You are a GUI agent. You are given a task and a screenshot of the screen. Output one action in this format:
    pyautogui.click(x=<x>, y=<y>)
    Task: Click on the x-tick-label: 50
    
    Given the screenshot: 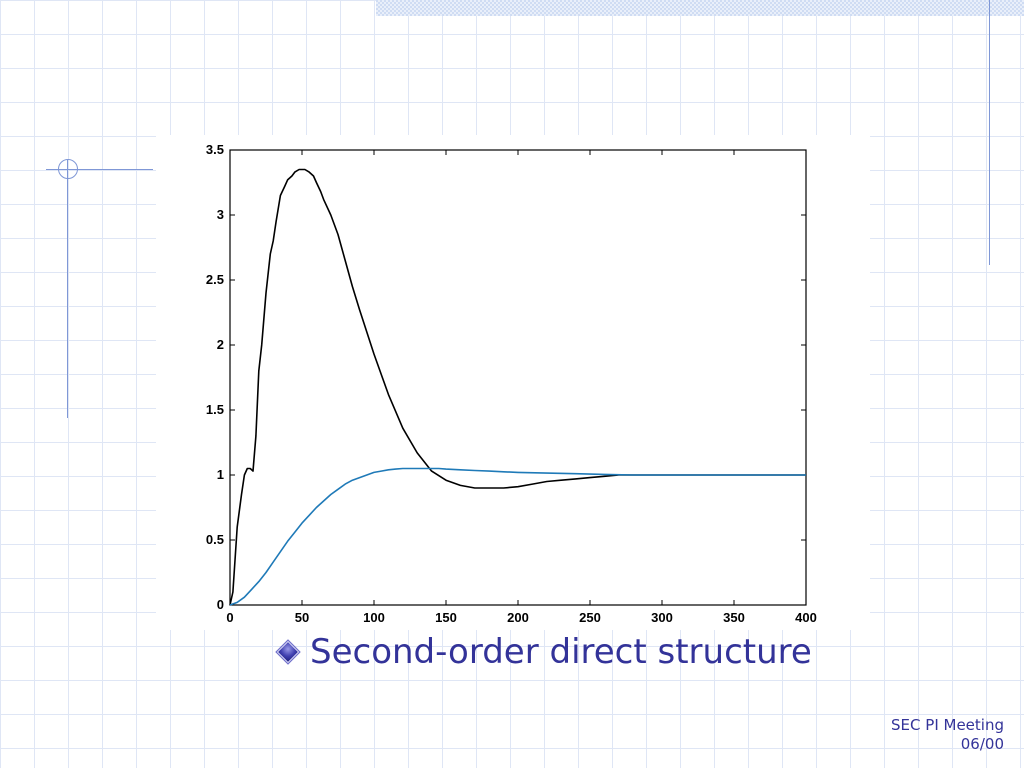 What is the action you would take?
    pyautogui.click(x=302, y=617)
    